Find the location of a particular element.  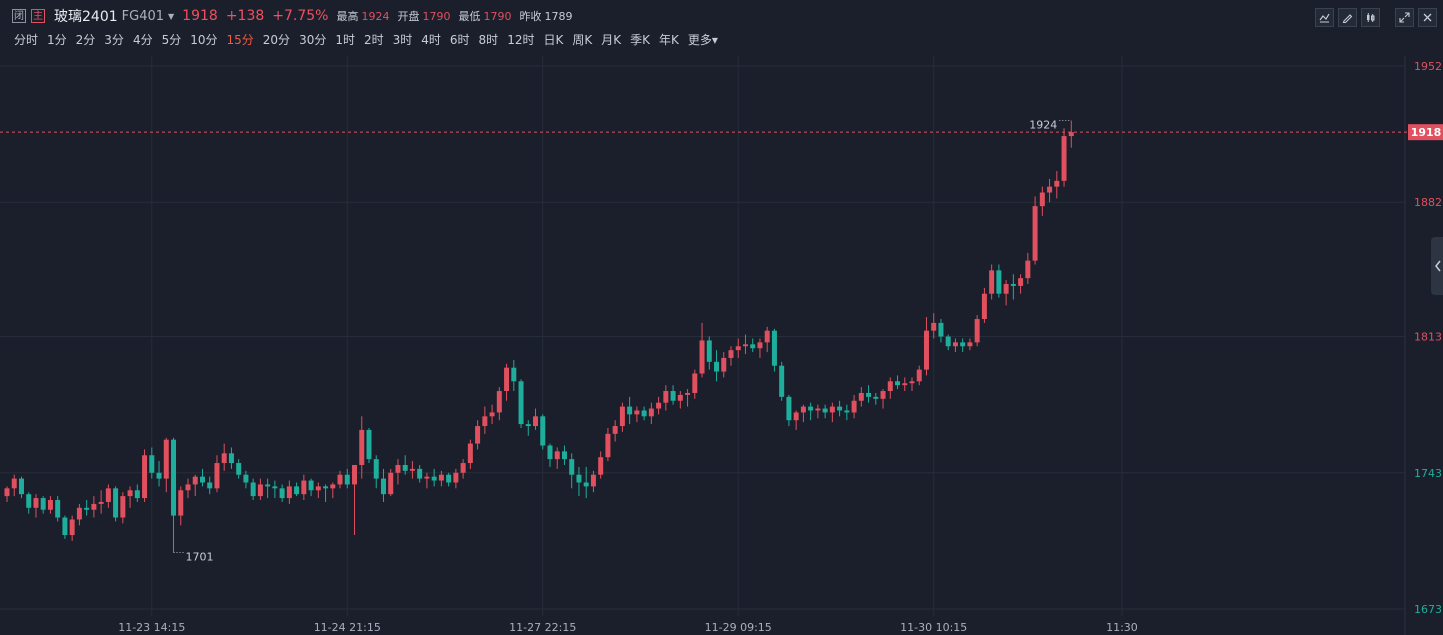

timeframe-16: 12时 is located at coordinates (521, 40).